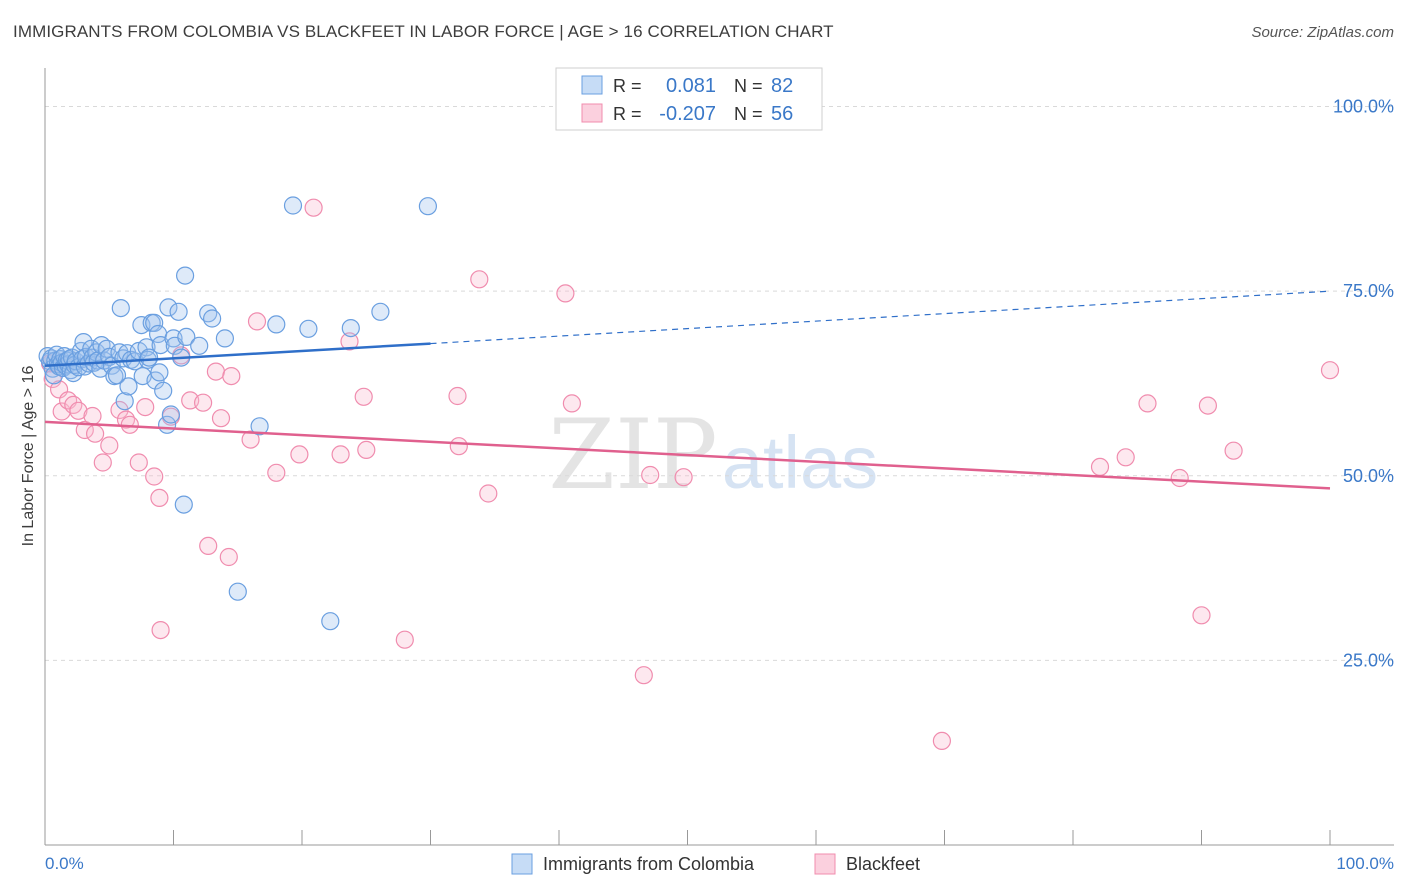  Describe the element at coordinates (1368, 660) in the screenshot. I see `y-tick-label-25: 25.0%` at that location.